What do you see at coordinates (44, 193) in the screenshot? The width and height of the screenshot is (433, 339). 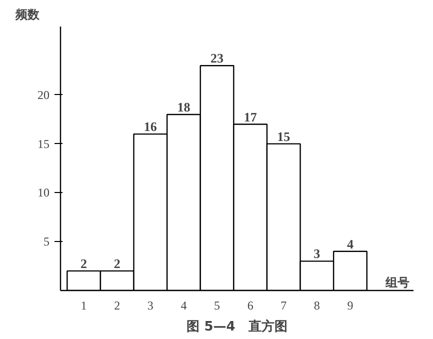 I see `y-tick-label: 10` at bounding box center [44, 193].